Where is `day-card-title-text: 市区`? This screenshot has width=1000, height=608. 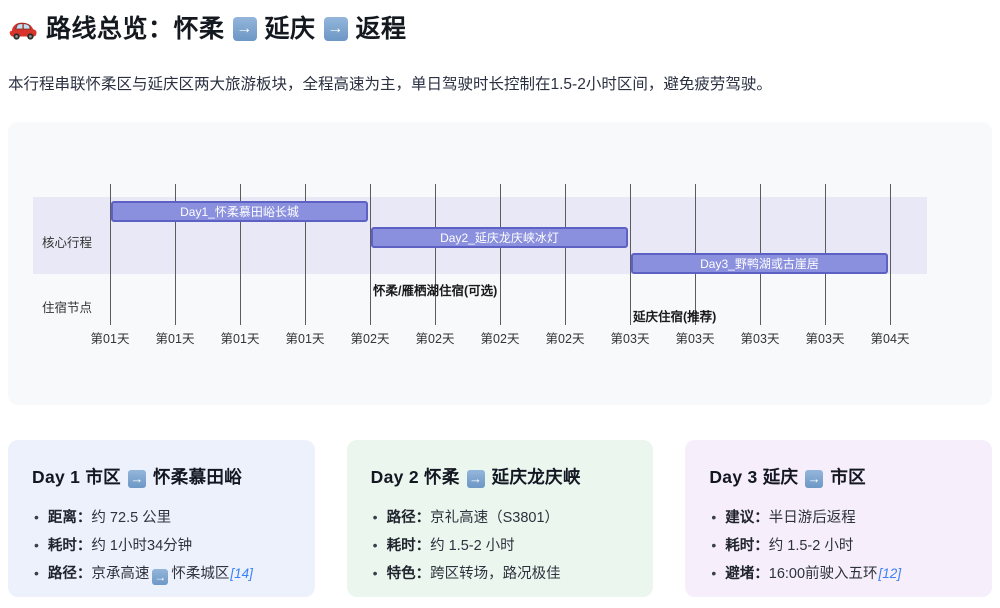 day-card-title-text: 市区 is located at coordinates (848, 477).